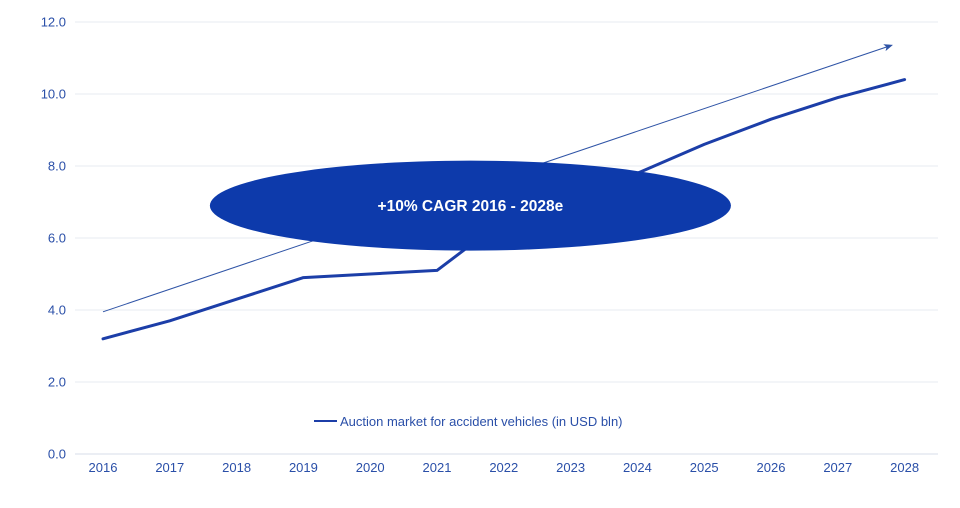  Describe the element at coordinates (570, 467) in the screenshot. I see `x-axis-tick-label: 2023` at that location.